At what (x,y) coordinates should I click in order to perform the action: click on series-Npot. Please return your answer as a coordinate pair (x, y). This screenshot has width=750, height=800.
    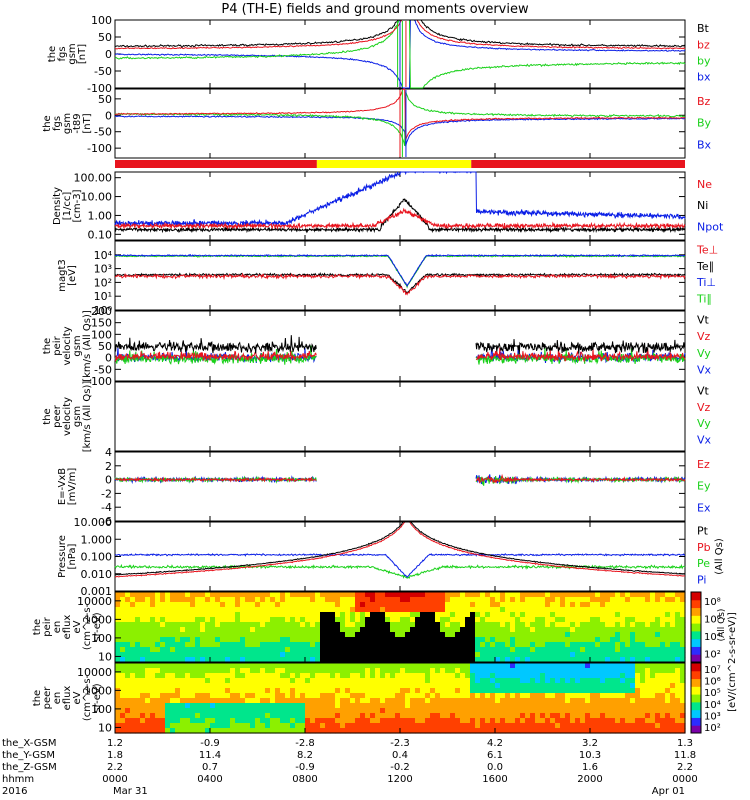
    Looking at the image, I should click on (400, 199).